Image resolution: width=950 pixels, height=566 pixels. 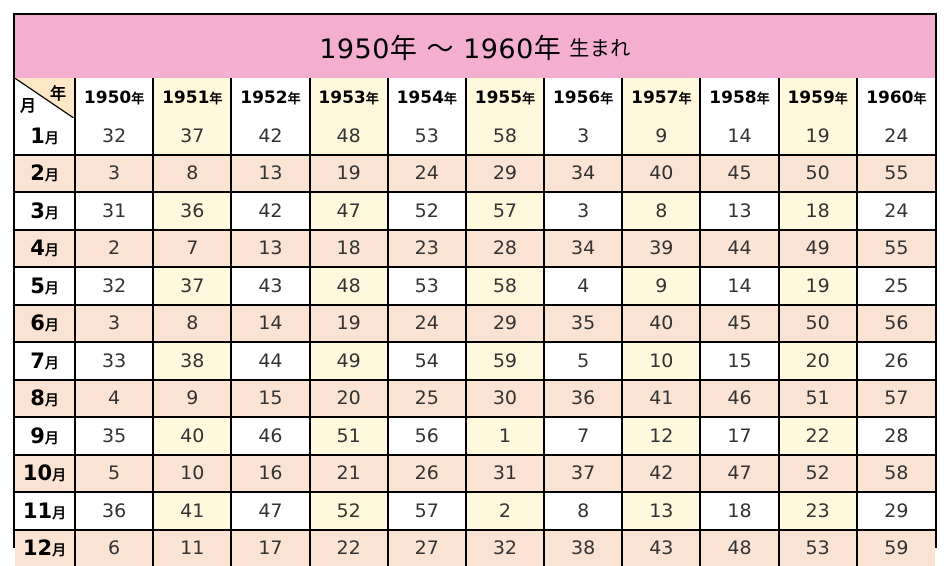 I want to click on table-cell: 31, so click(x=505, y=474).